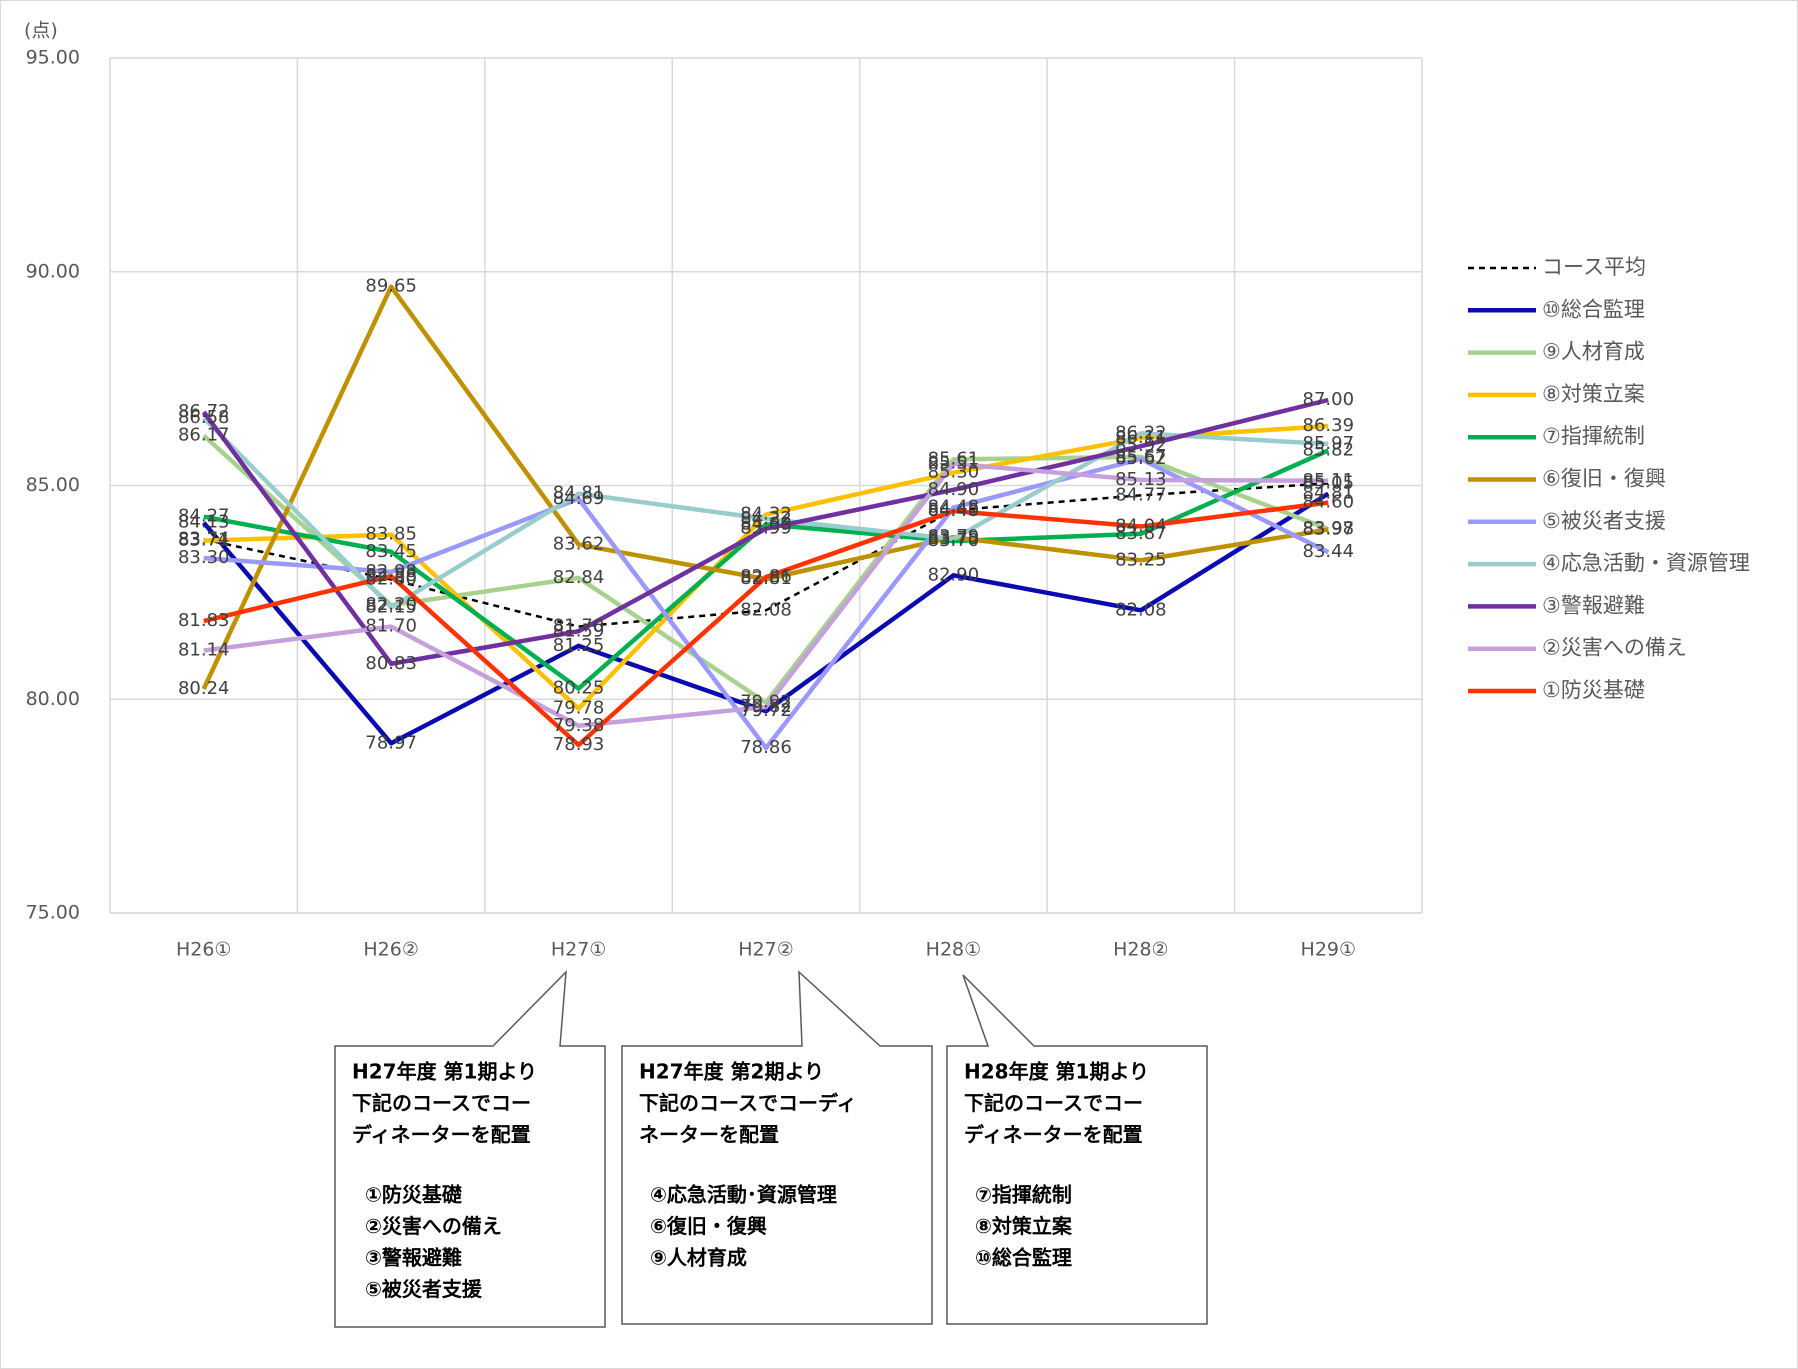  What do you see at coordinates (391, 606) in the screenshot?
I see `data-label: 82.15` at bounding box center [391, 606].